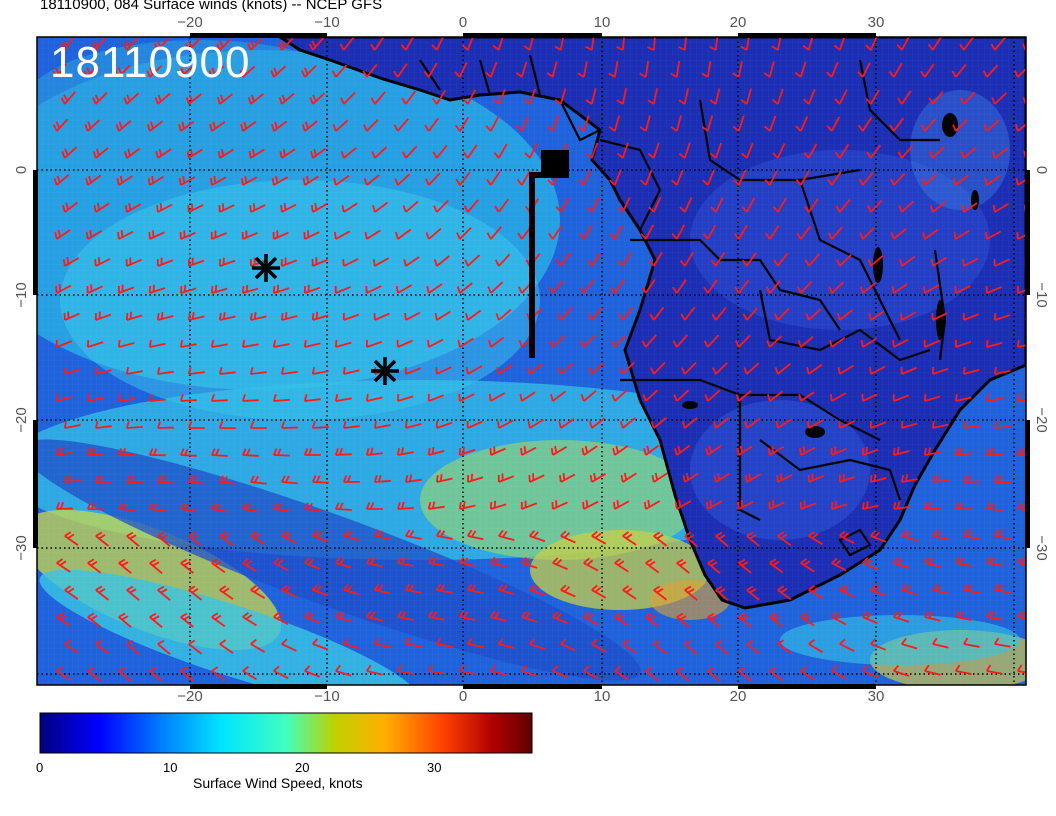 Image resolution: width=1056 pixels, height=816 pixels. What do you see at coordinates (463, 696) in the screenshot?
I see `lon-bottom-tick: 0` at bounding box center [463, 696].